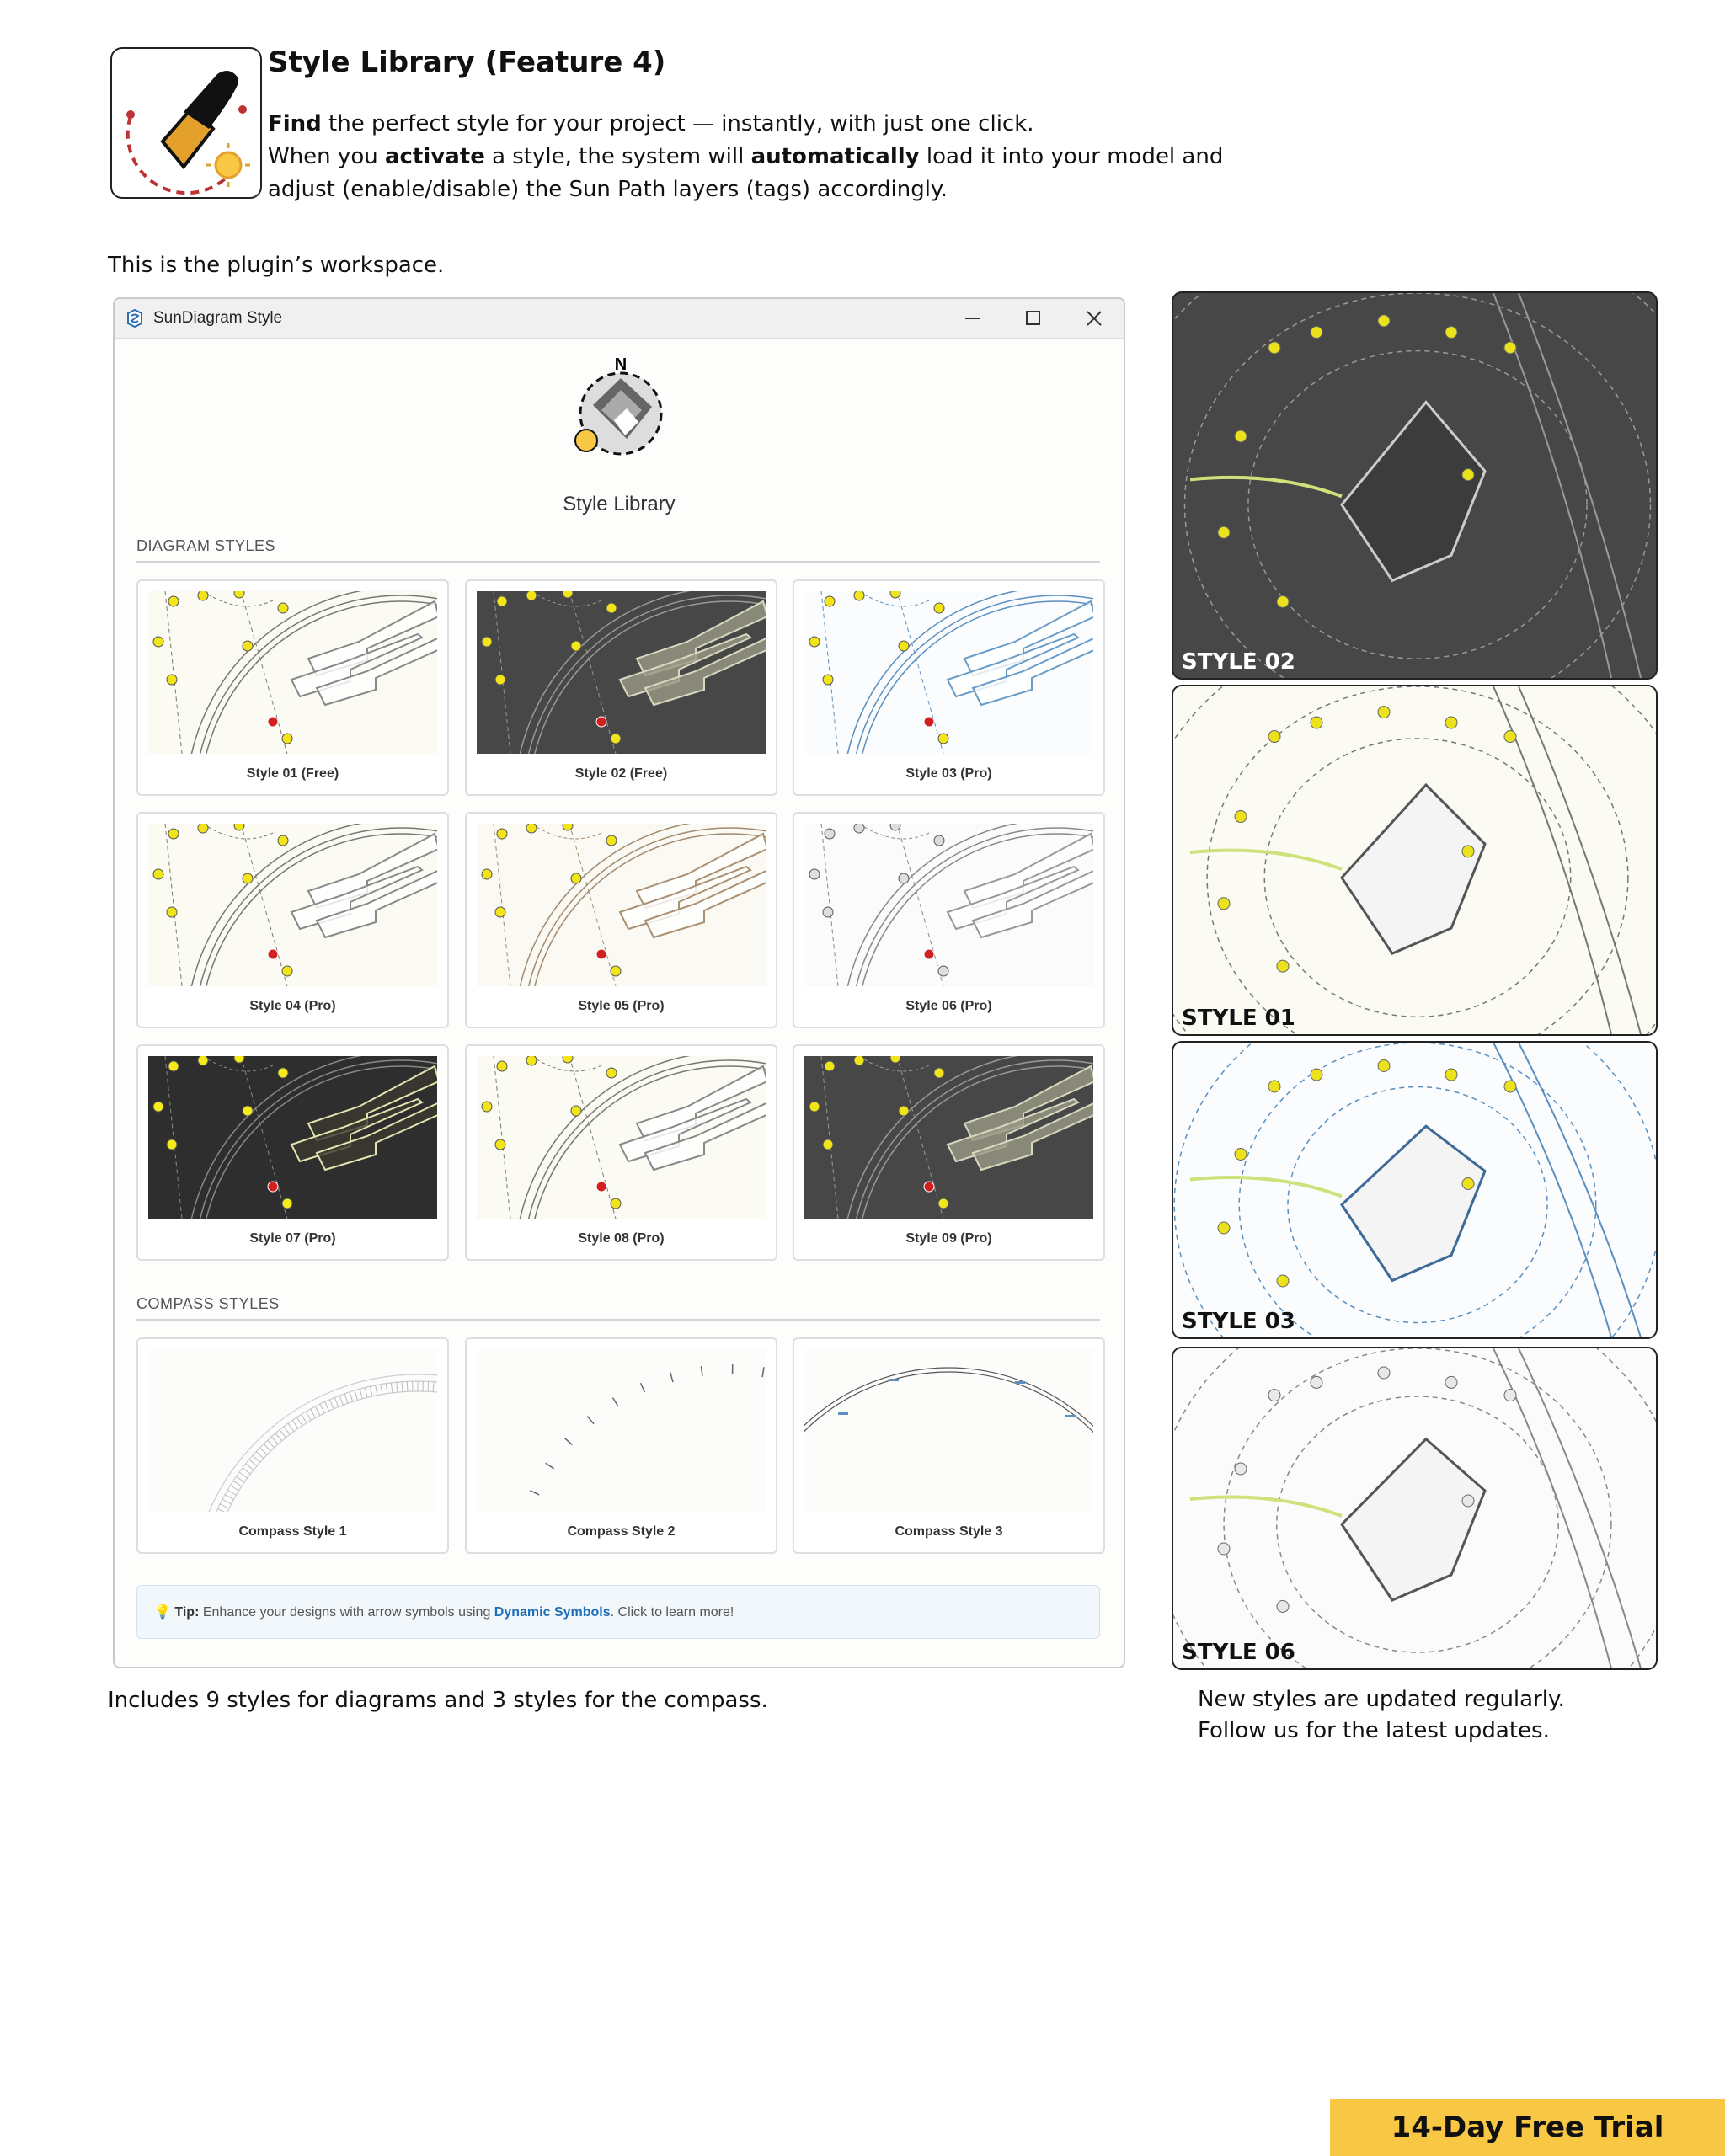  Describe the element at coordinates (1037, 318) in the screenshot. I see `window-controls` at that location.